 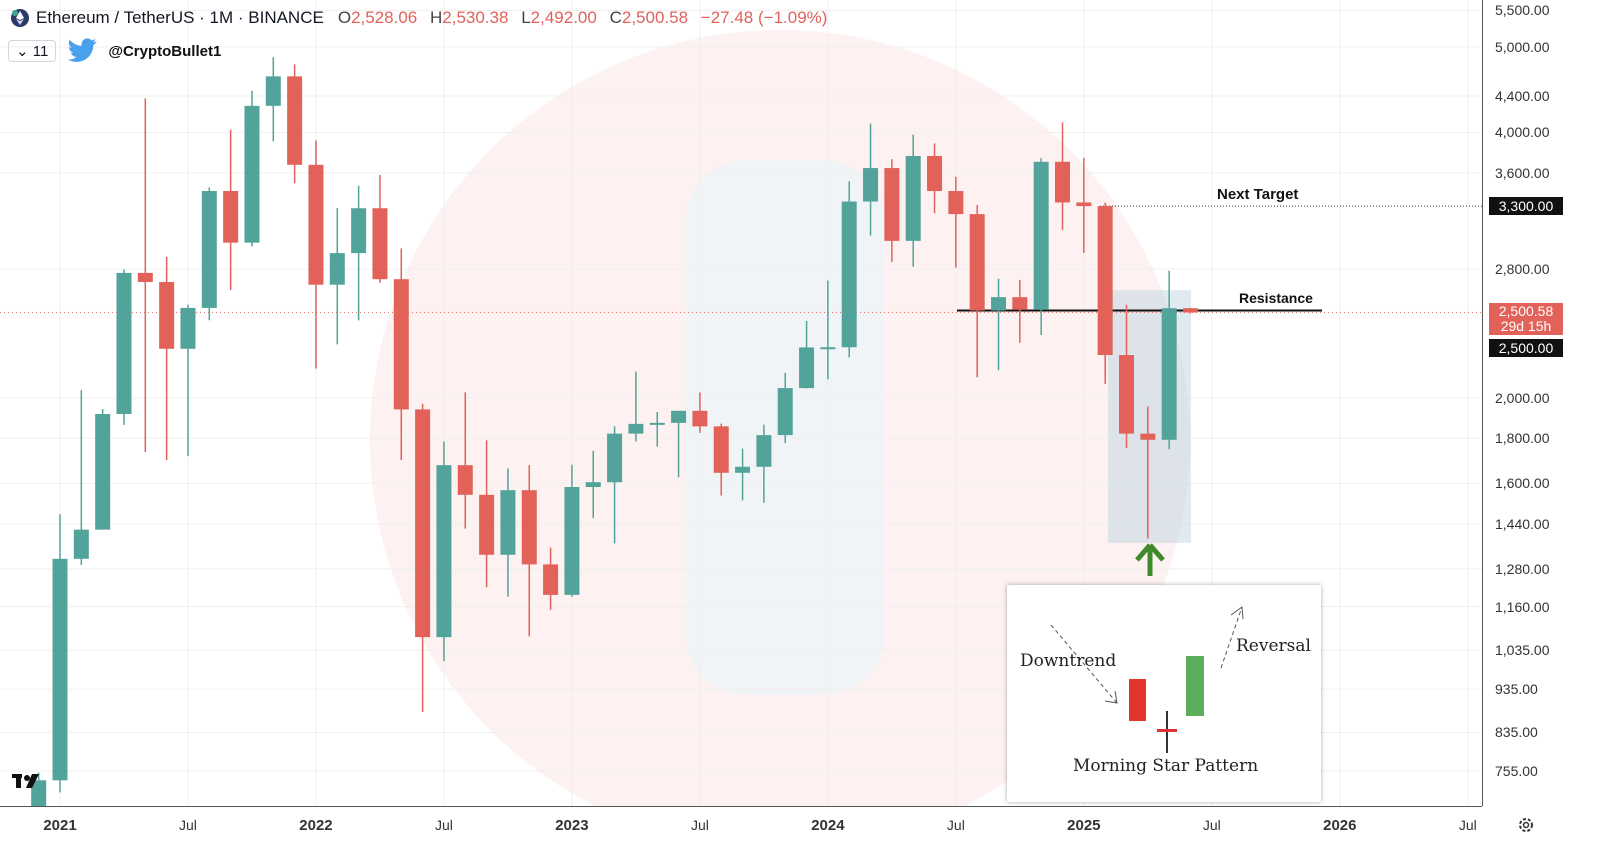 I want to click on tradingview-logo-icon, so click(x=31, y=782).